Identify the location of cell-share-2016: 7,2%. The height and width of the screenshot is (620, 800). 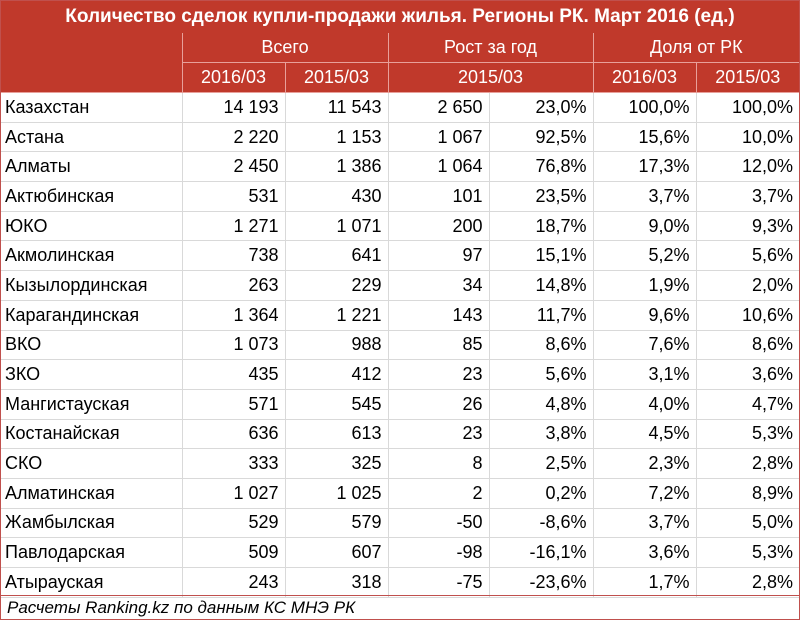
(644, 493).